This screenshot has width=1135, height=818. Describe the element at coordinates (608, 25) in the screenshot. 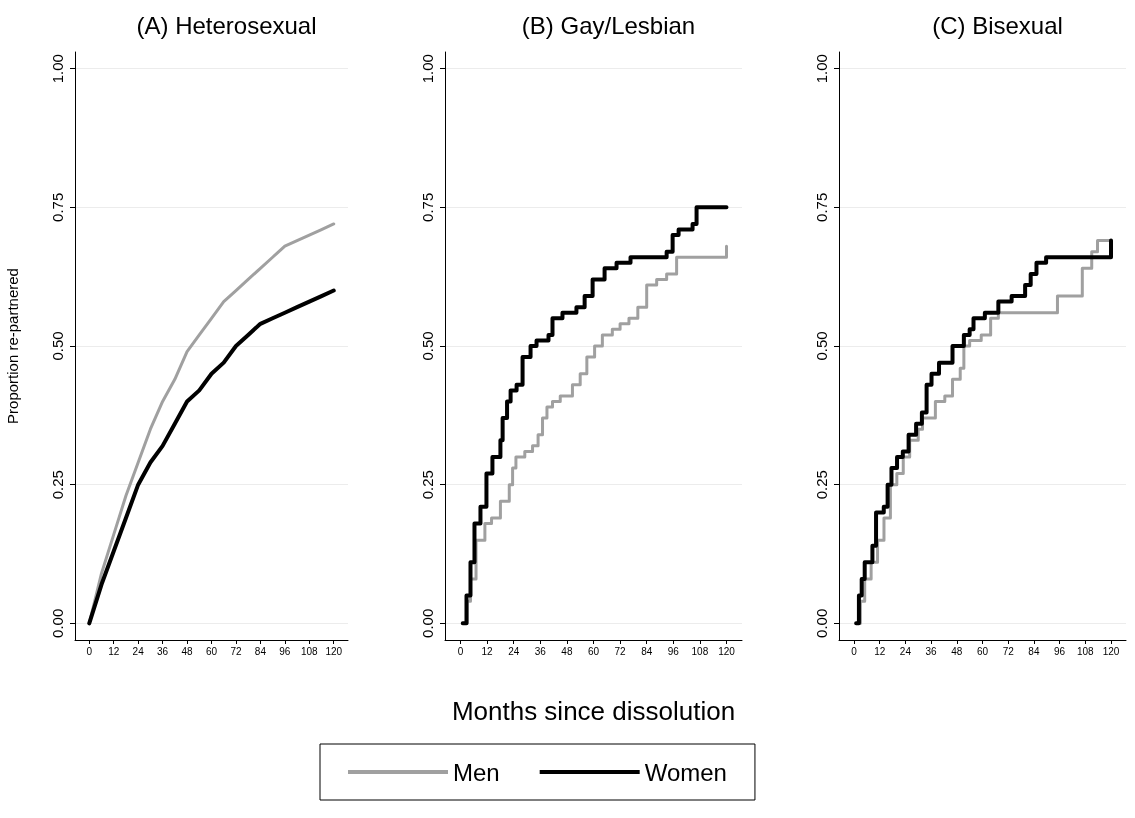

I see `chart-title: (B) Gay/Lesbian` at that location.